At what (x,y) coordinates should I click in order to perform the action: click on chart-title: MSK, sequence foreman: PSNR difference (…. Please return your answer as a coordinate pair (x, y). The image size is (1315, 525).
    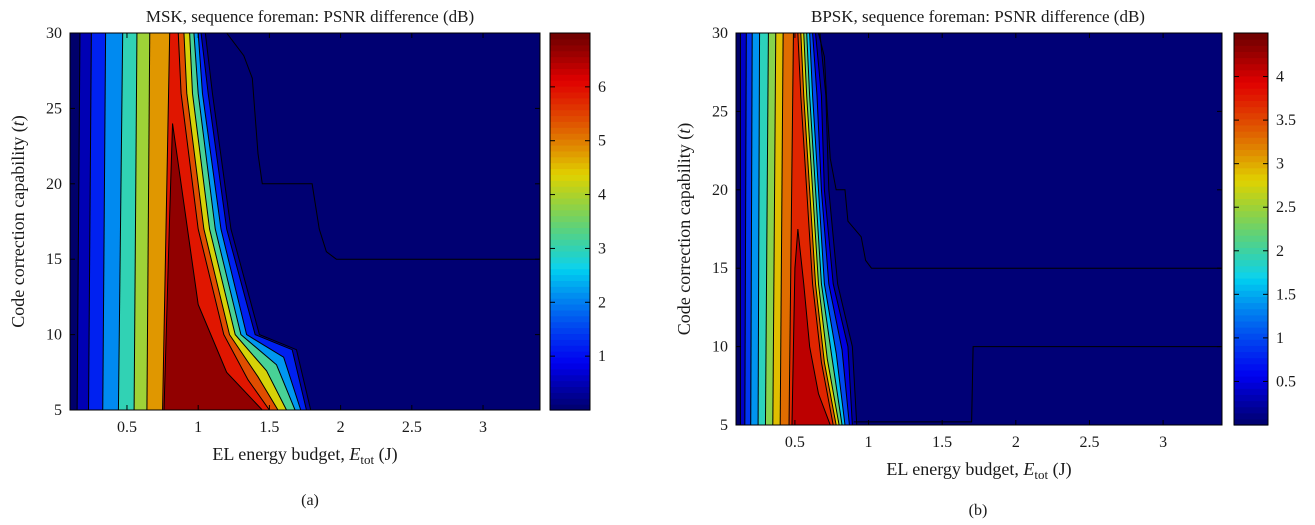
    Looking at the image, I should click on (310, 16).